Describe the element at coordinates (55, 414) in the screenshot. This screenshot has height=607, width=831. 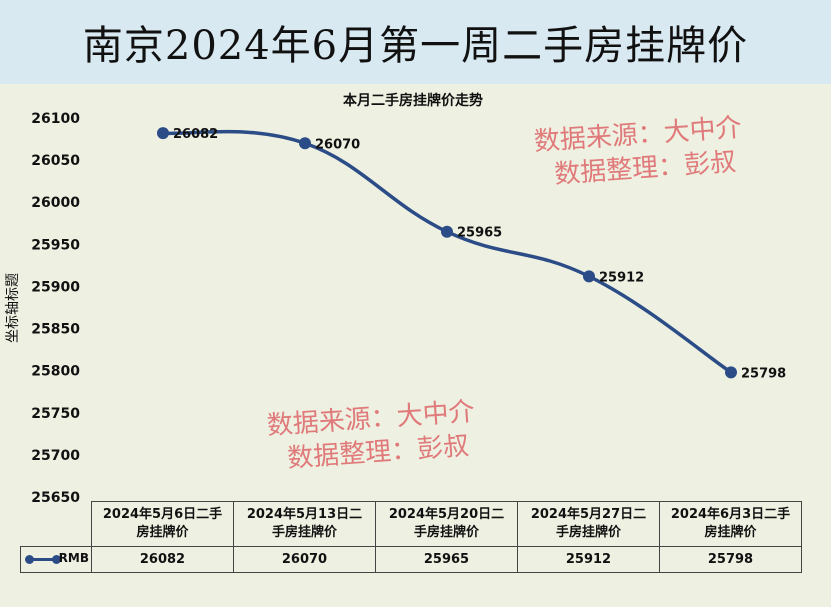
I see `y-tick-label: 25750` at that location.